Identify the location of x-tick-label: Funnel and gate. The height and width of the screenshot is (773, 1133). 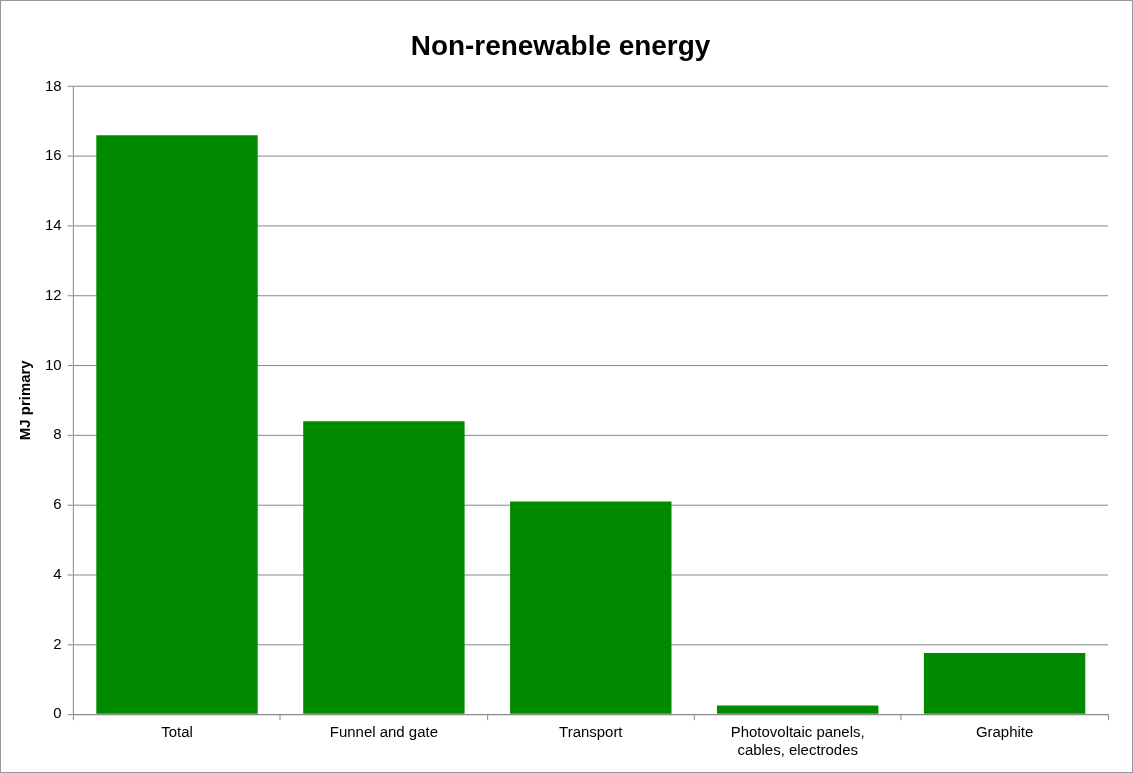
(383, 732).